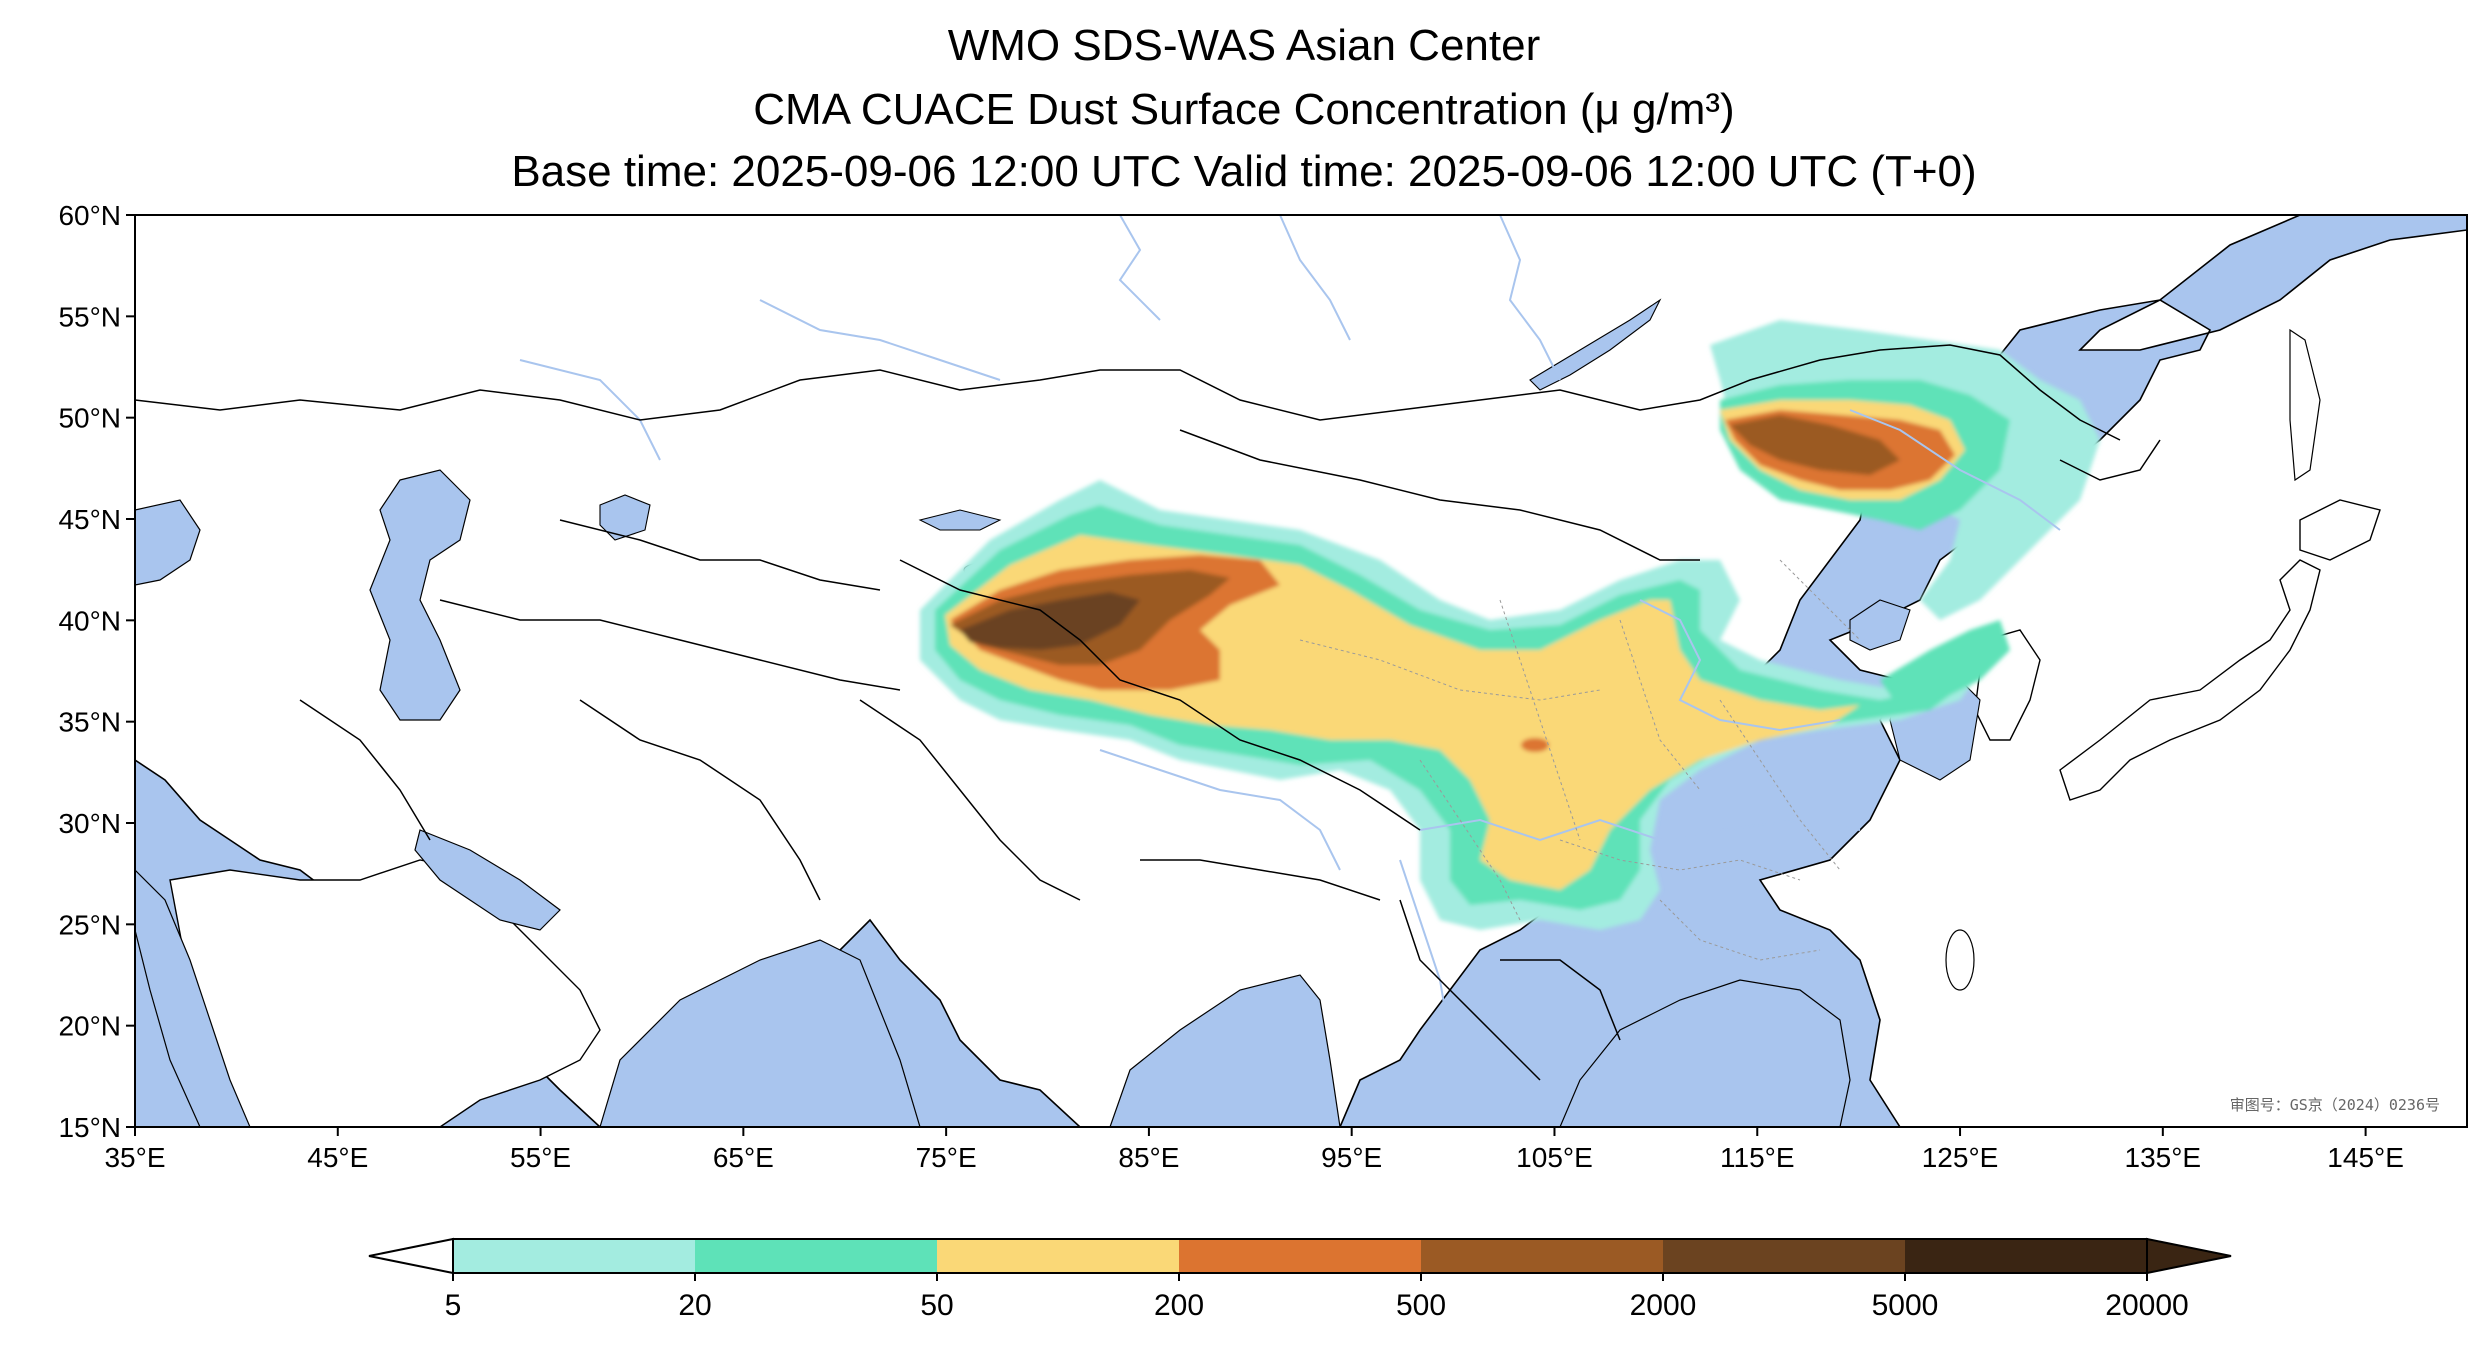  I want to click on lake-baikal, so click(1595, 344).